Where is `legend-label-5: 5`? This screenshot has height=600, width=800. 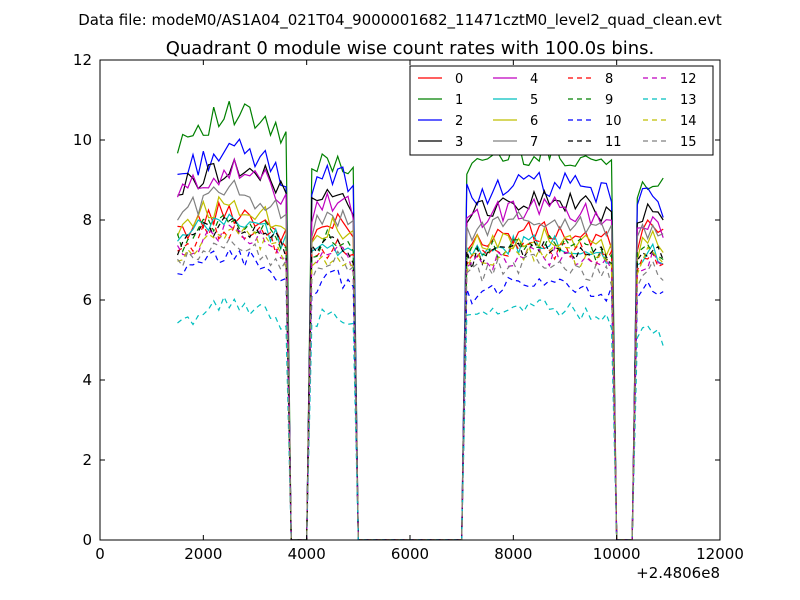
legend-label-5: 5 is located at coordinates (534, 100).